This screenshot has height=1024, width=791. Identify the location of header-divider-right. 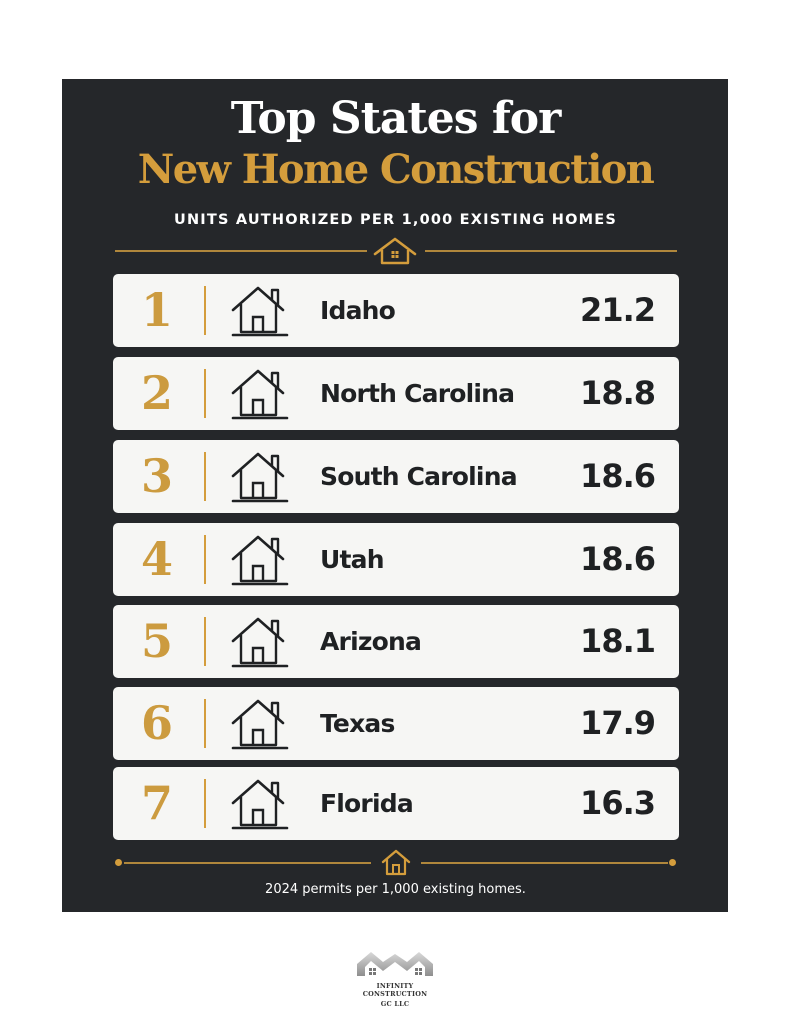
(551, 251).